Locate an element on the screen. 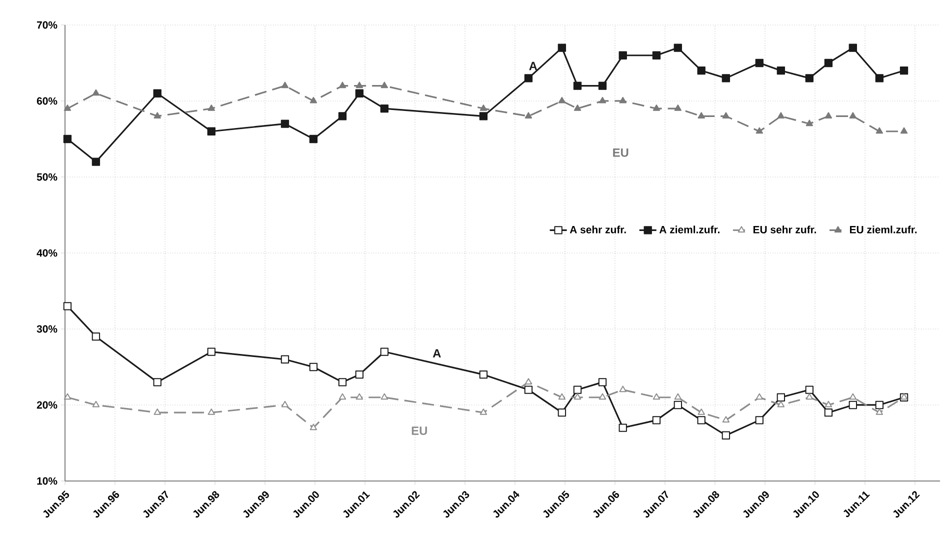 This screenshot has width=942, height=554. y-tick-label: 20% is located at coordinates (47, 405).